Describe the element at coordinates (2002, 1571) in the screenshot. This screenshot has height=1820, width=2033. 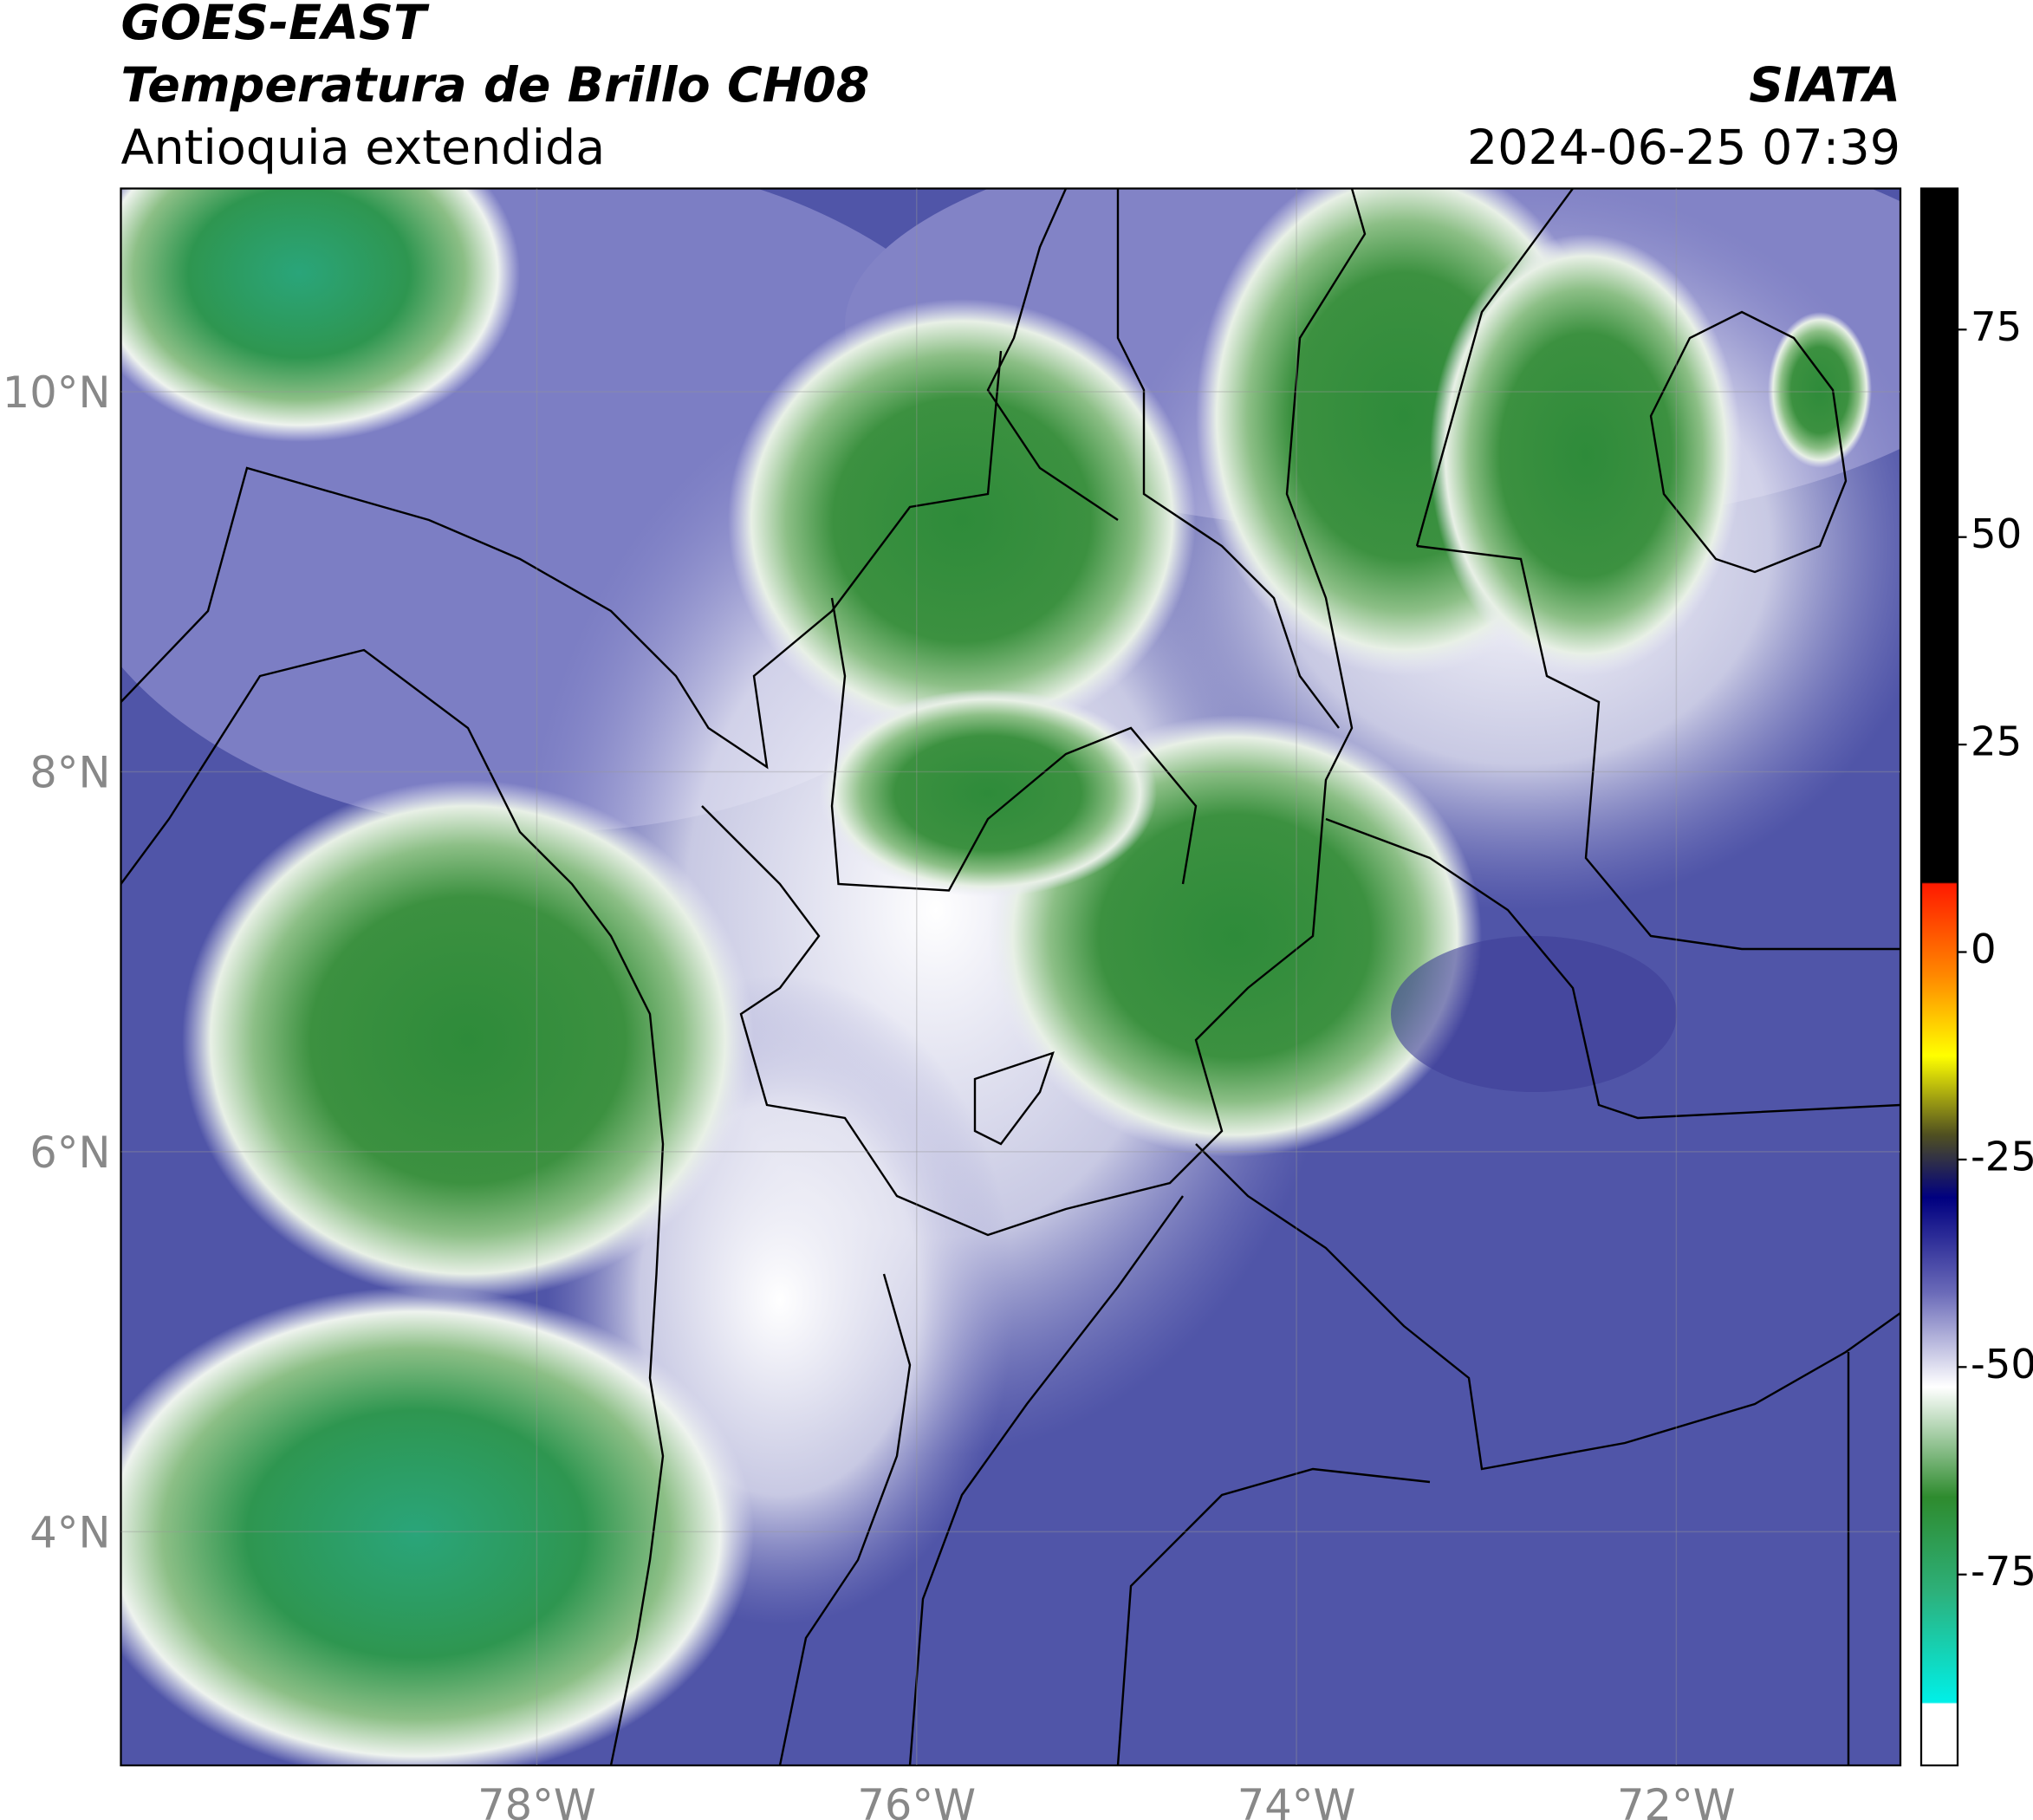
I see `colorbar-tick-label: -75` at that location.